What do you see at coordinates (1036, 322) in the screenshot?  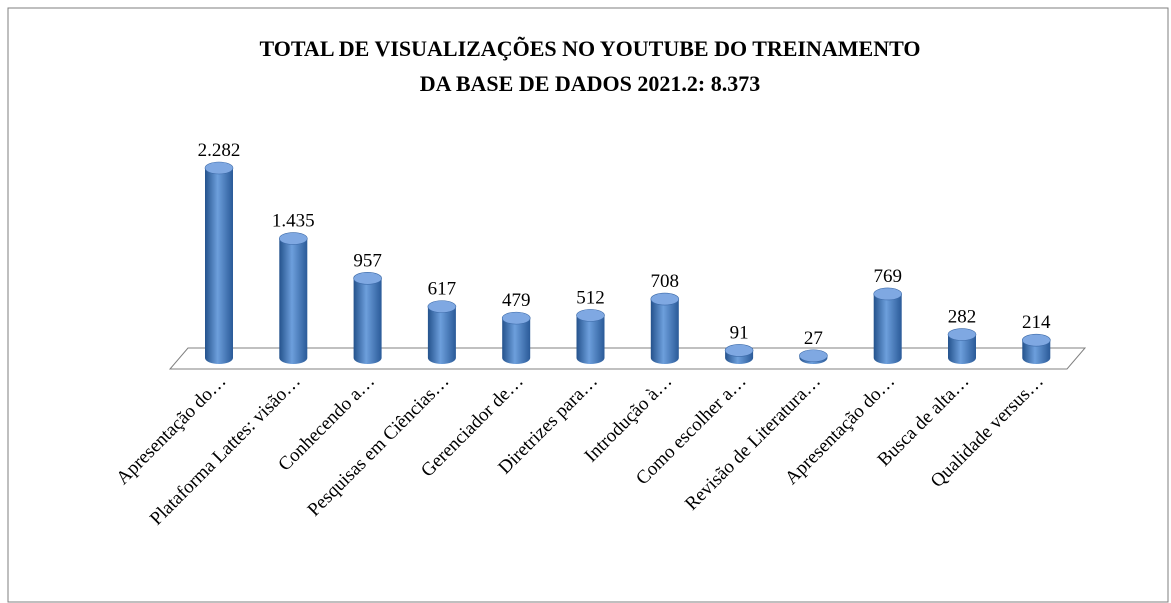 I see `value-label: 214` at bounding box center [1036, 322].